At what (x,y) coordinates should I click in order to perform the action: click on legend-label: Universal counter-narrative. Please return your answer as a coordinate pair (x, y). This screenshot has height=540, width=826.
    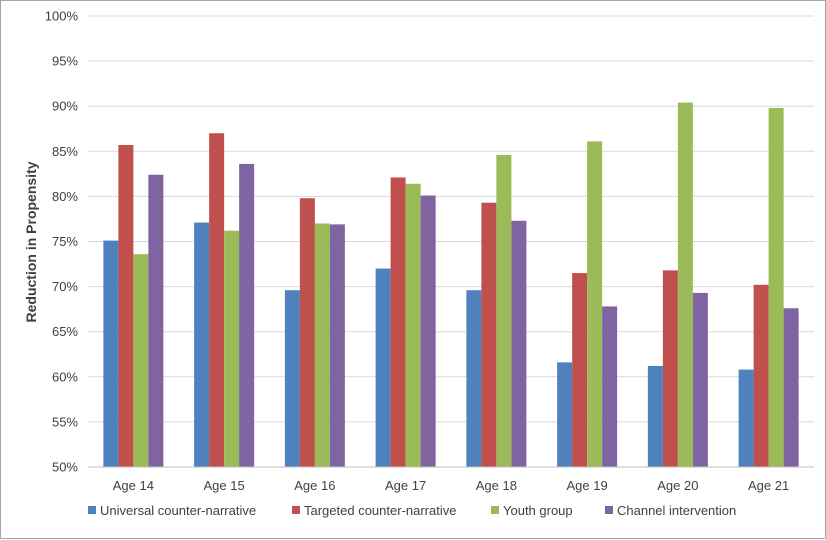
    Looking at the image, I should click on (178, 510).